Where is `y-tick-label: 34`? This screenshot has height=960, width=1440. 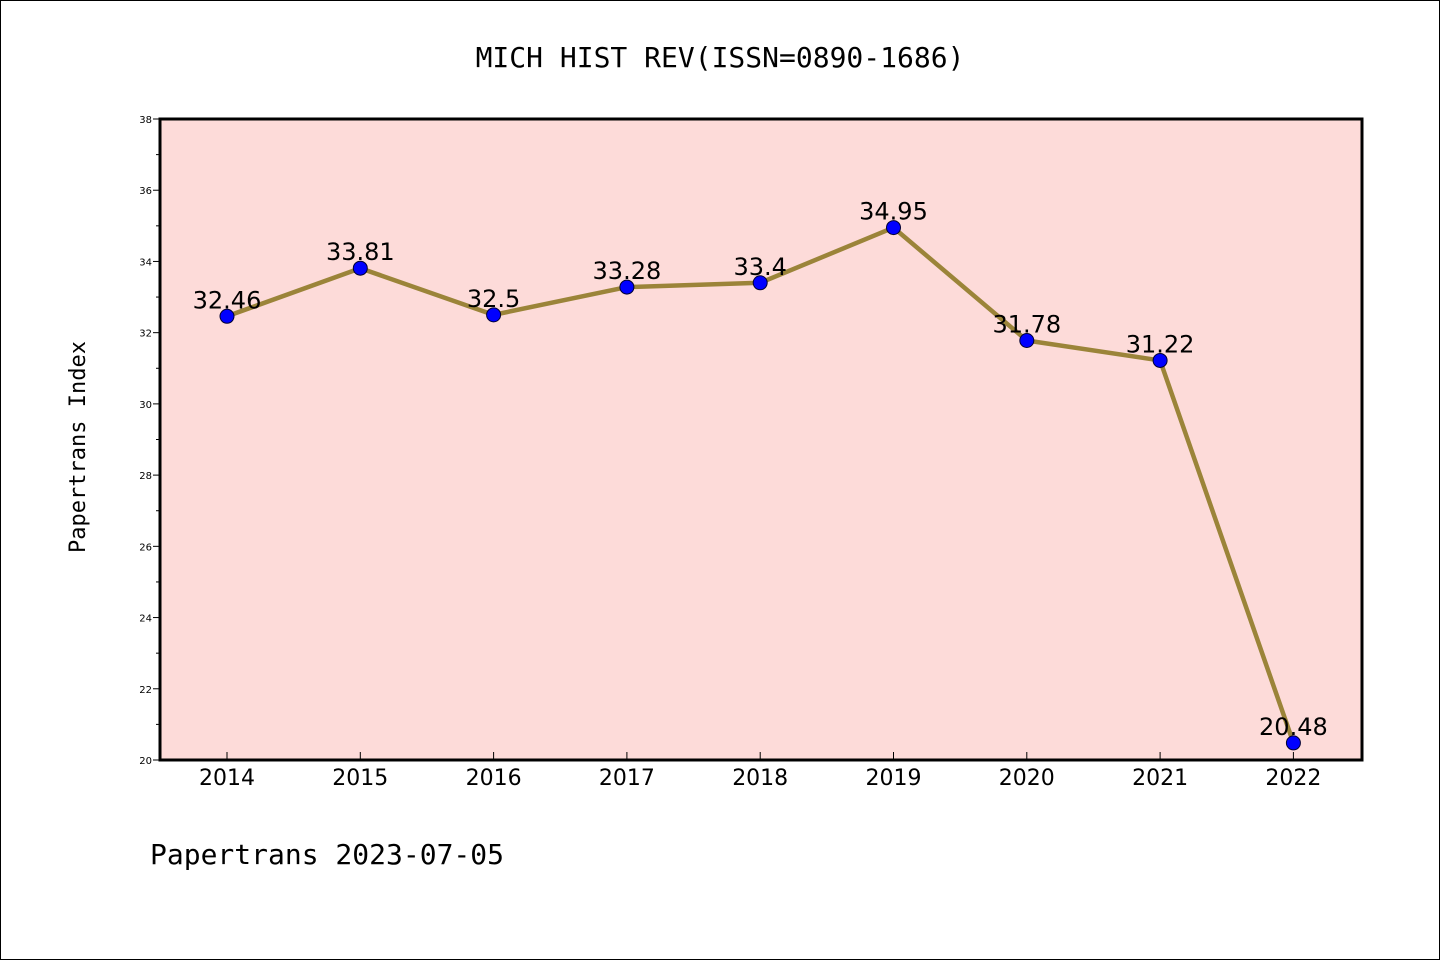
y-tick-label: 34 is located at coordinates (145, 262).